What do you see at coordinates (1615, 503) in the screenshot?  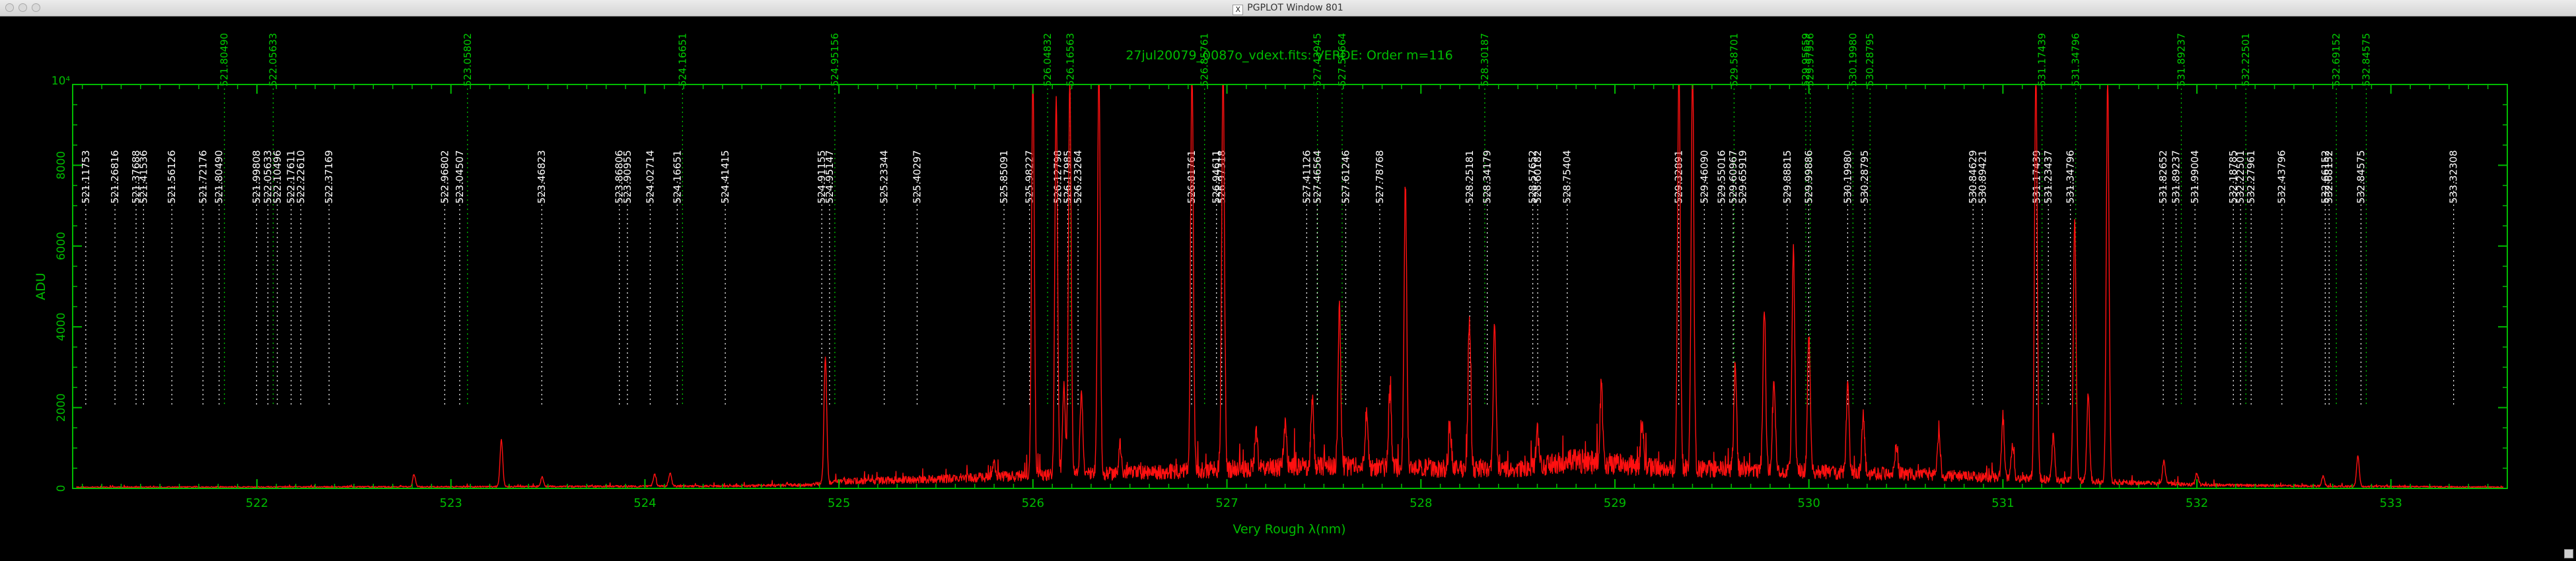 I see `x-tick-label: 529` at bounding box center [1615, 503].